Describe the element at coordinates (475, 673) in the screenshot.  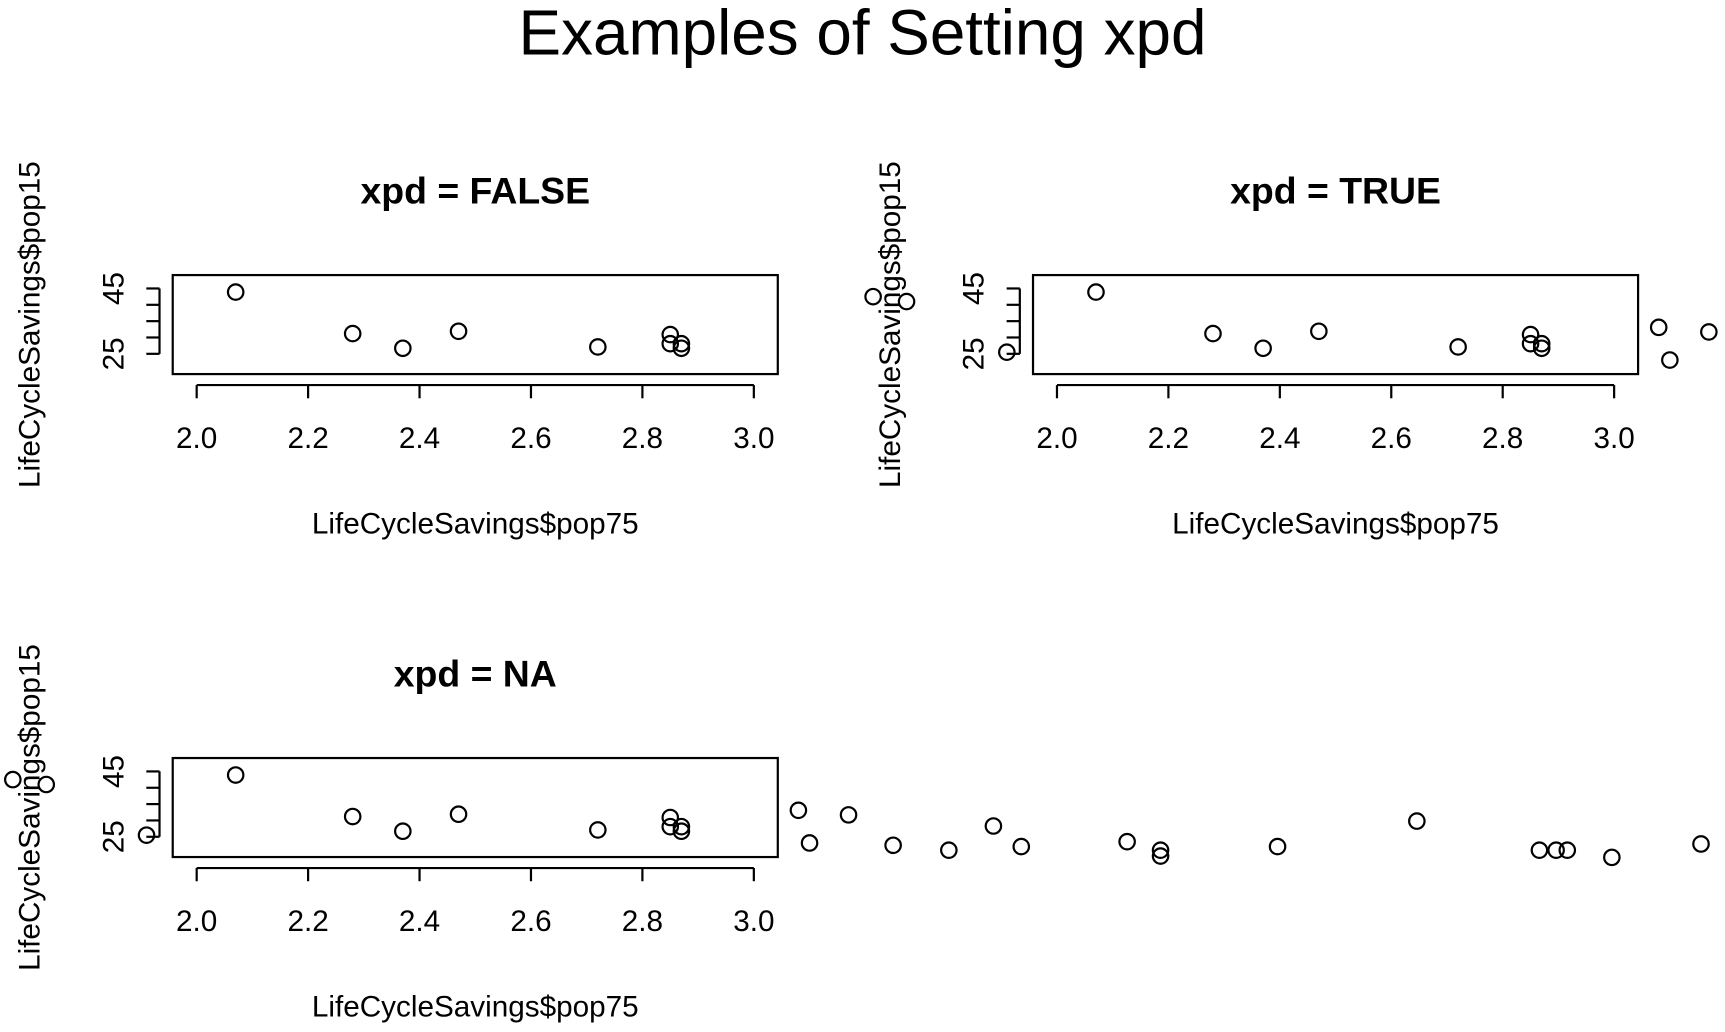
I see `panel-title: xpd = NA` at that location.